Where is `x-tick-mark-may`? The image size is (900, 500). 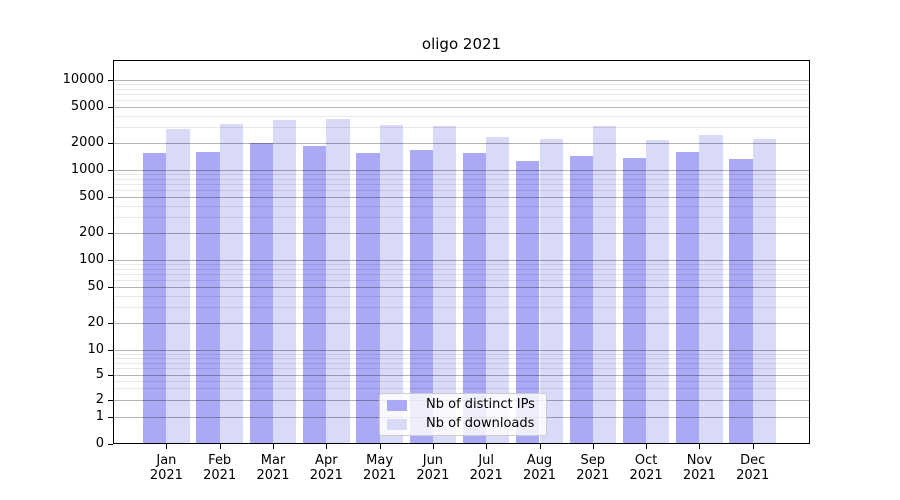
x-tick-mark-may is located at coordinates (380, 446).